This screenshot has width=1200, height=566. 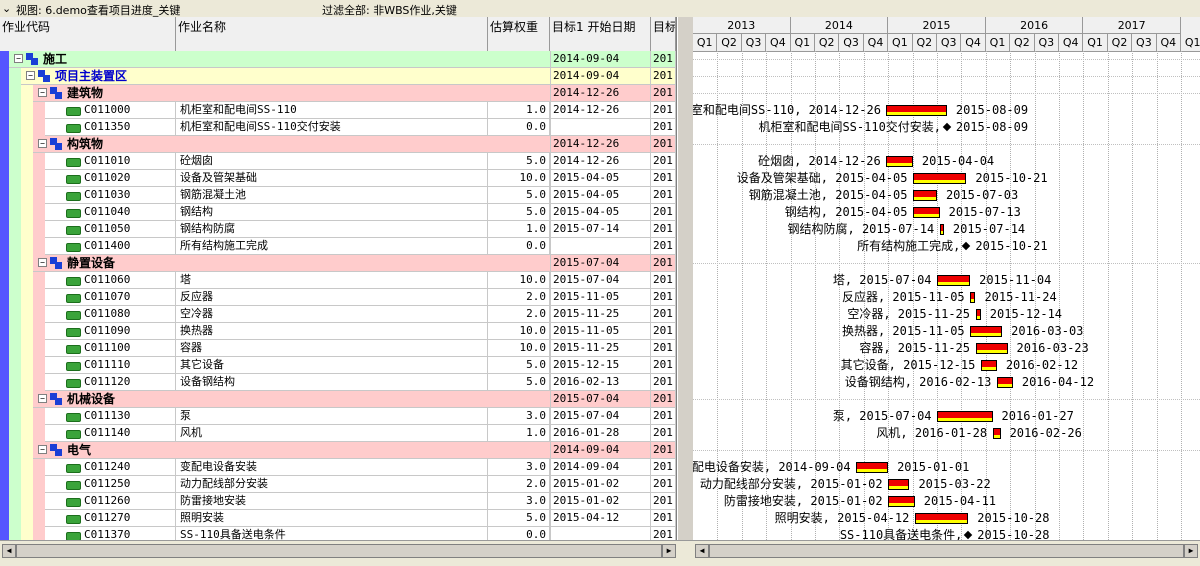 I want to click on target-date: 201, so click(x=663, y=518).